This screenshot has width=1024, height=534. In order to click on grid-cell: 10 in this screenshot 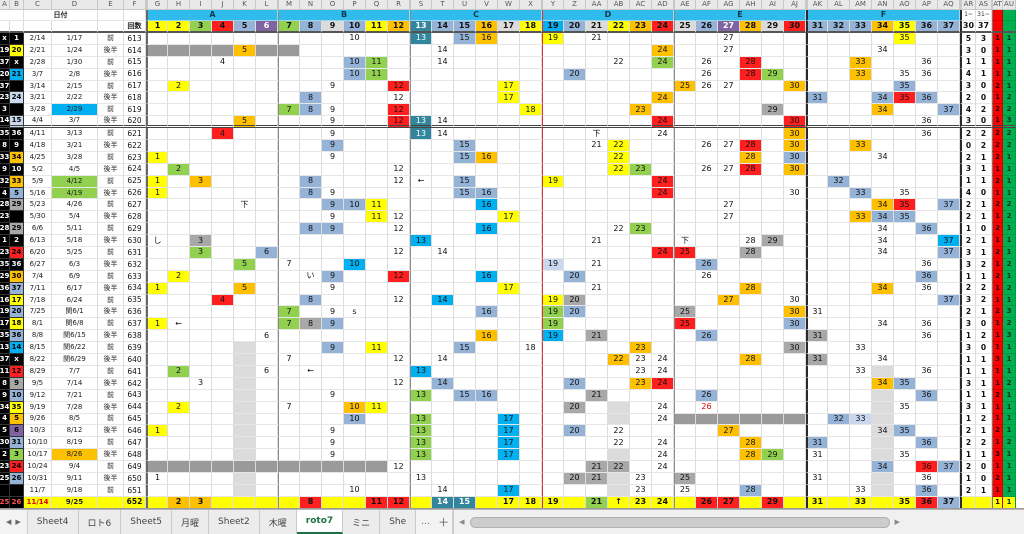, I will do `click(355, 490)`.